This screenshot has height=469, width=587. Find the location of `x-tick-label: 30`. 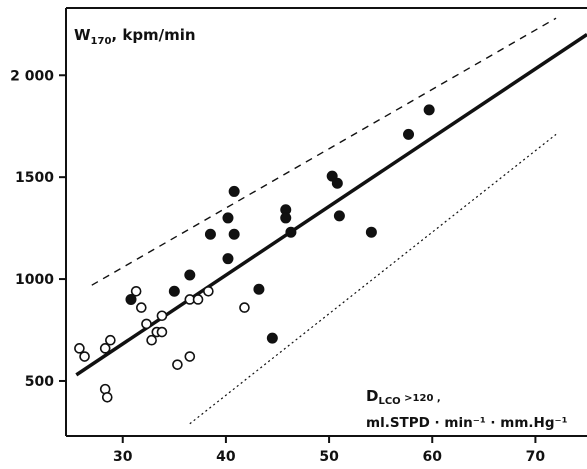

x-tick-label: 30 is located at coordinates (123, 457).